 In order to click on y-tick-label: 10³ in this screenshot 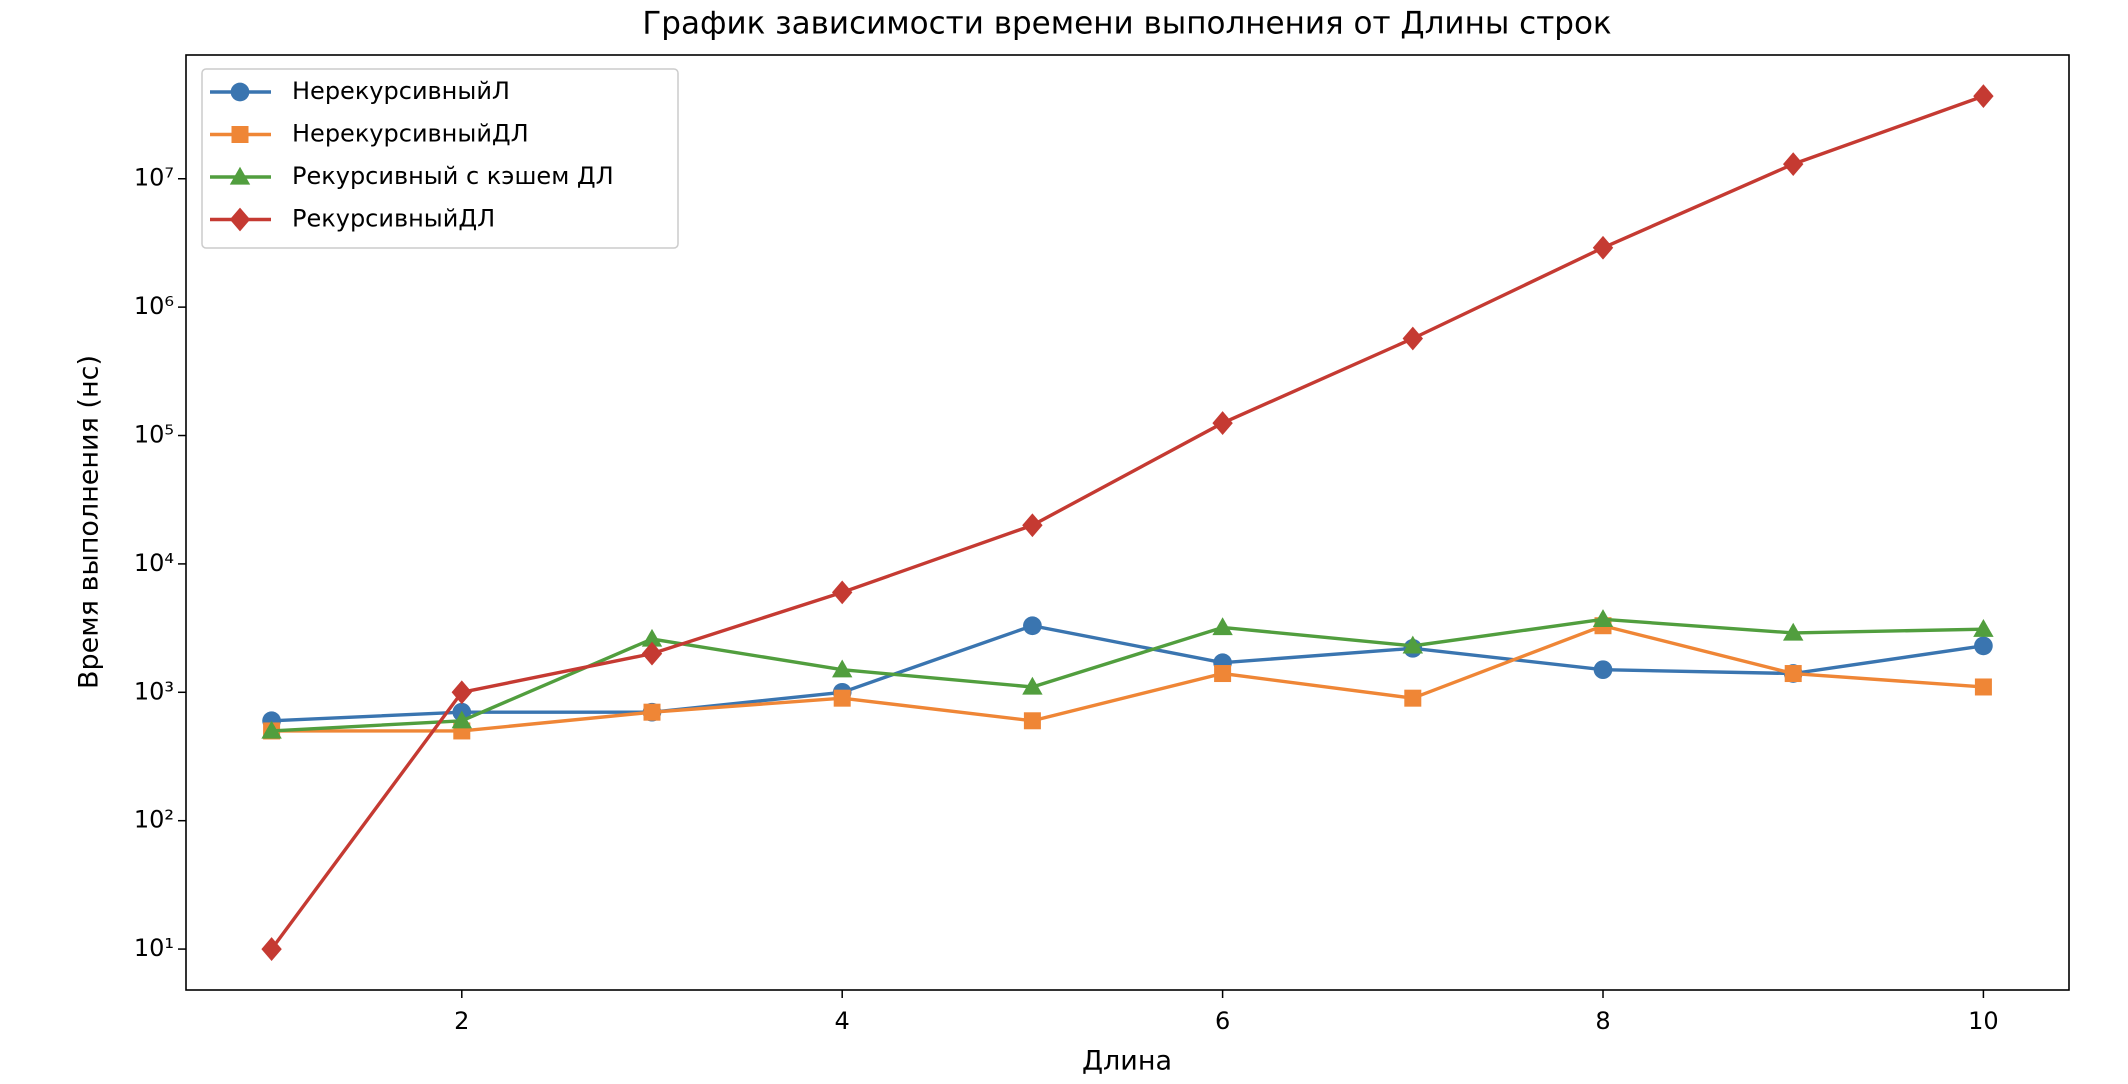, I will do `click(154, 691)`.